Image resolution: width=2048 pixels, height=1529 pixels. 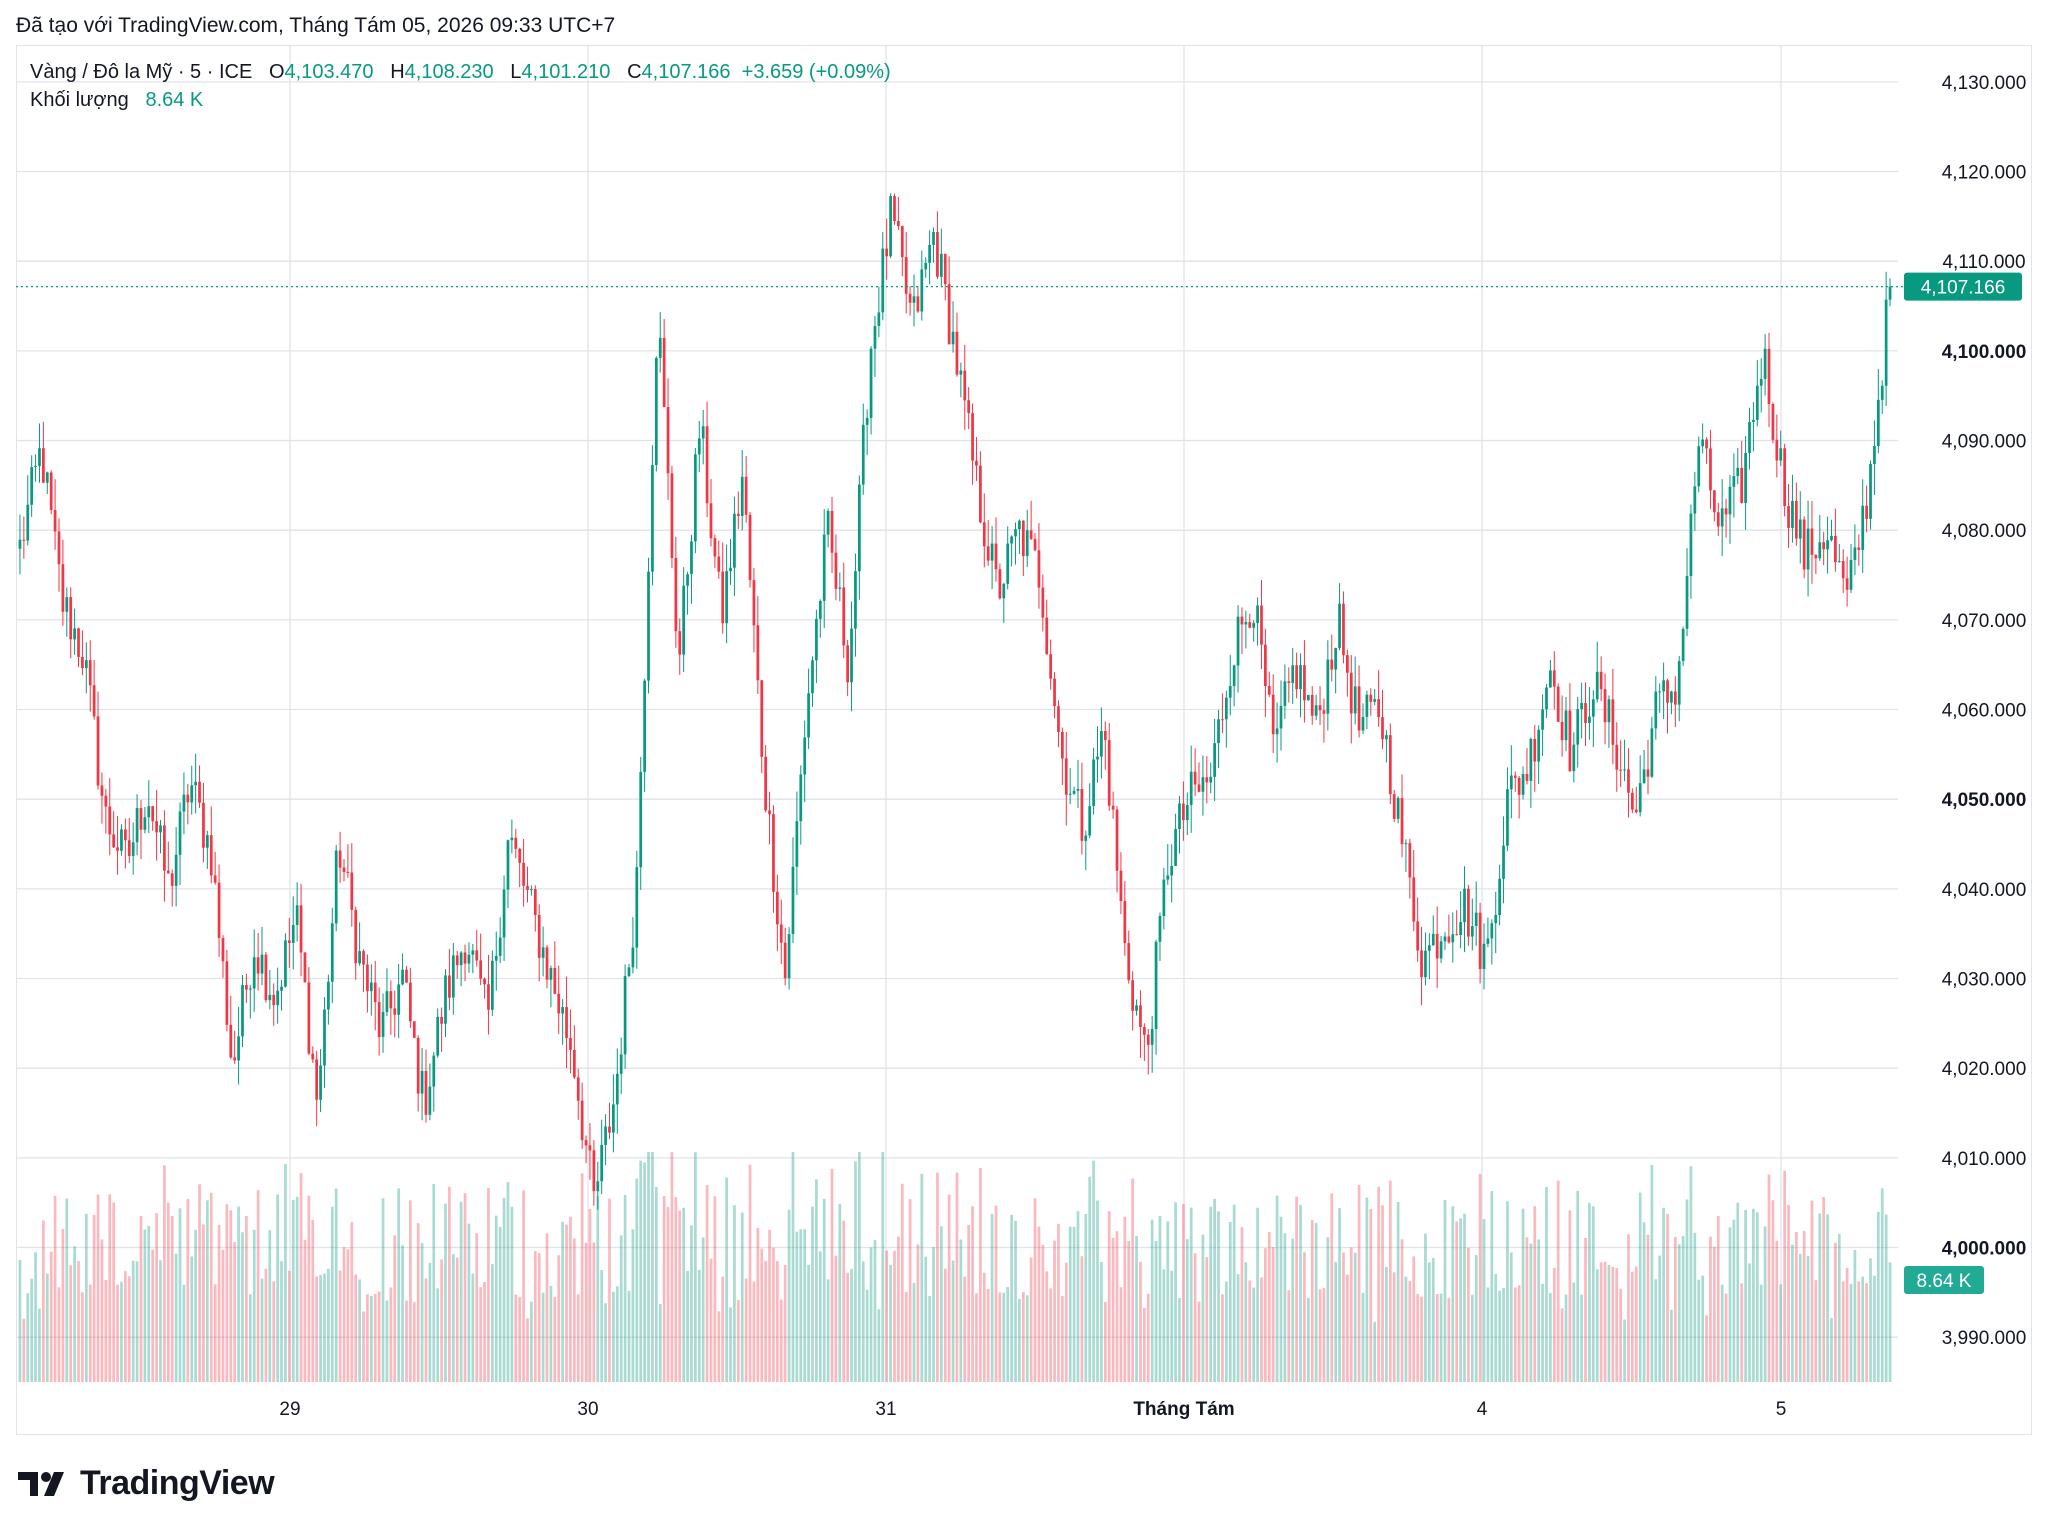 I want to click on time-tick-label: 30, so click(x=587, y=1409).